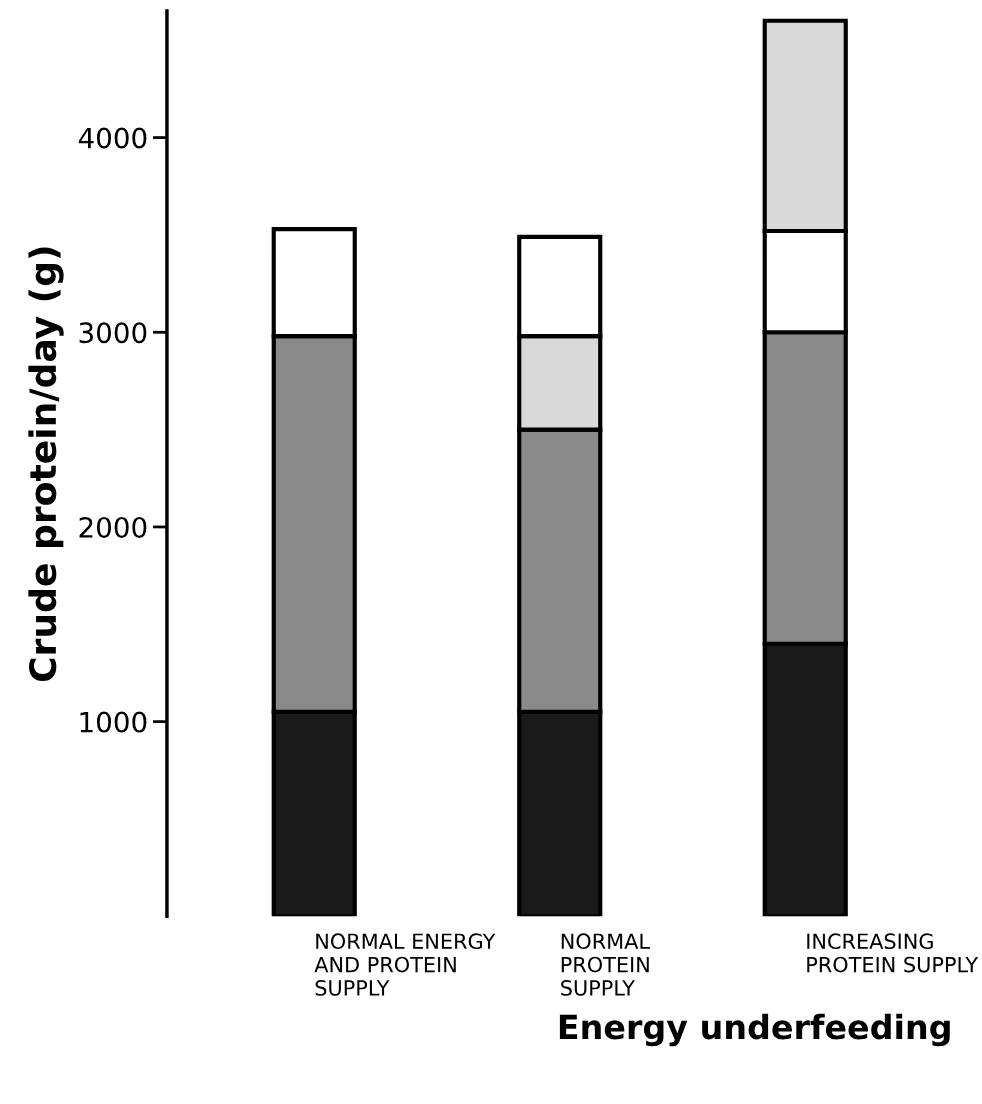 This screenshot has height=1104, width=982. I want to click on y-tick-label: 4000, so click(112, 138).